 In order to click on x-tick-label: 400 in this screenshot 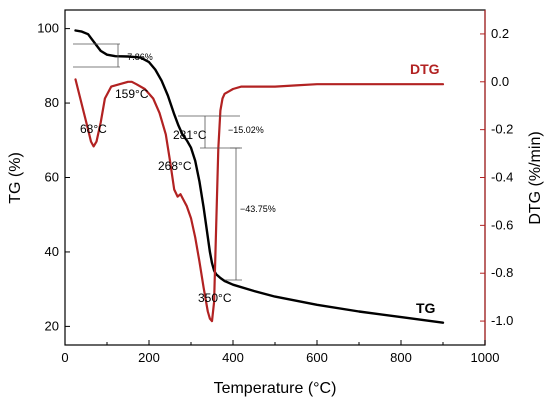, I will do `click(233, 357)`.